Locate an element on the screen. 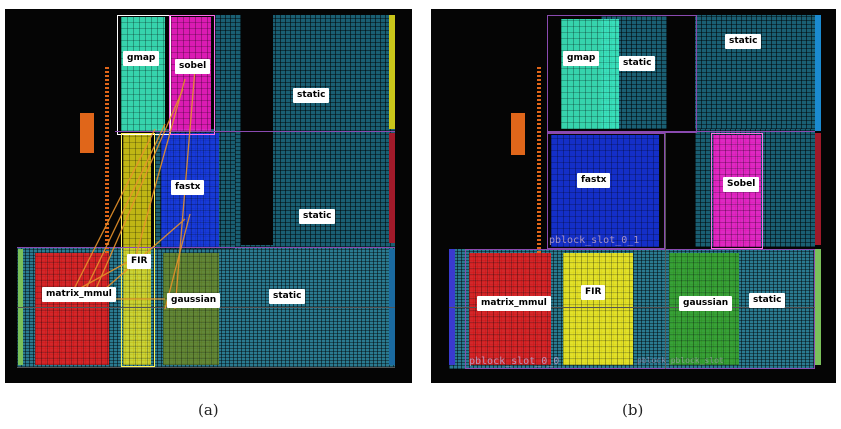 This screenshot has height=429, width=841. pblock-slot-0-0-text: pblock_slot_0_0 is located at coordinates (514, 361).